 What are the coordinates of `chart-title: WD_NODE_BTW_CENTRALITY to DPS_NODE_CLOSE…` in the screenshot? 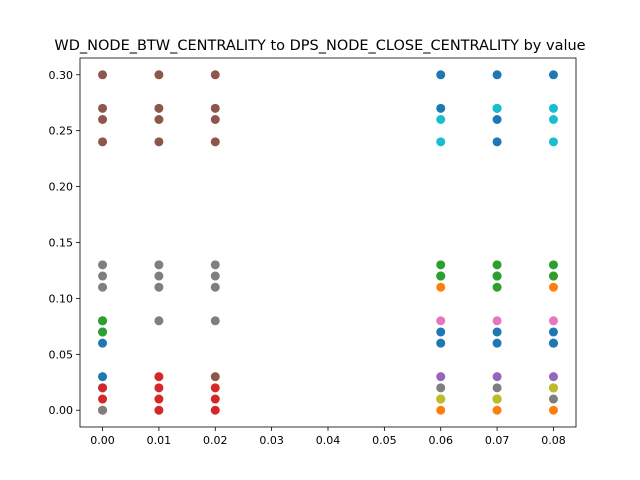 It's located at (319, 46).